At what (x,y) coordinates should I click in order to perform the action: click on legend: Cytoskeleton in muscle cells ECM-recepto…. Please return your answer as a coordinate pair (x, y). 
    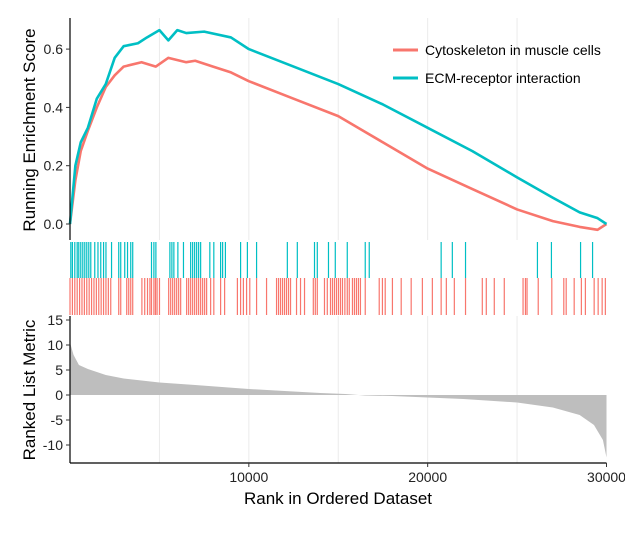
    Looking at the image, I should click on (497, 64).